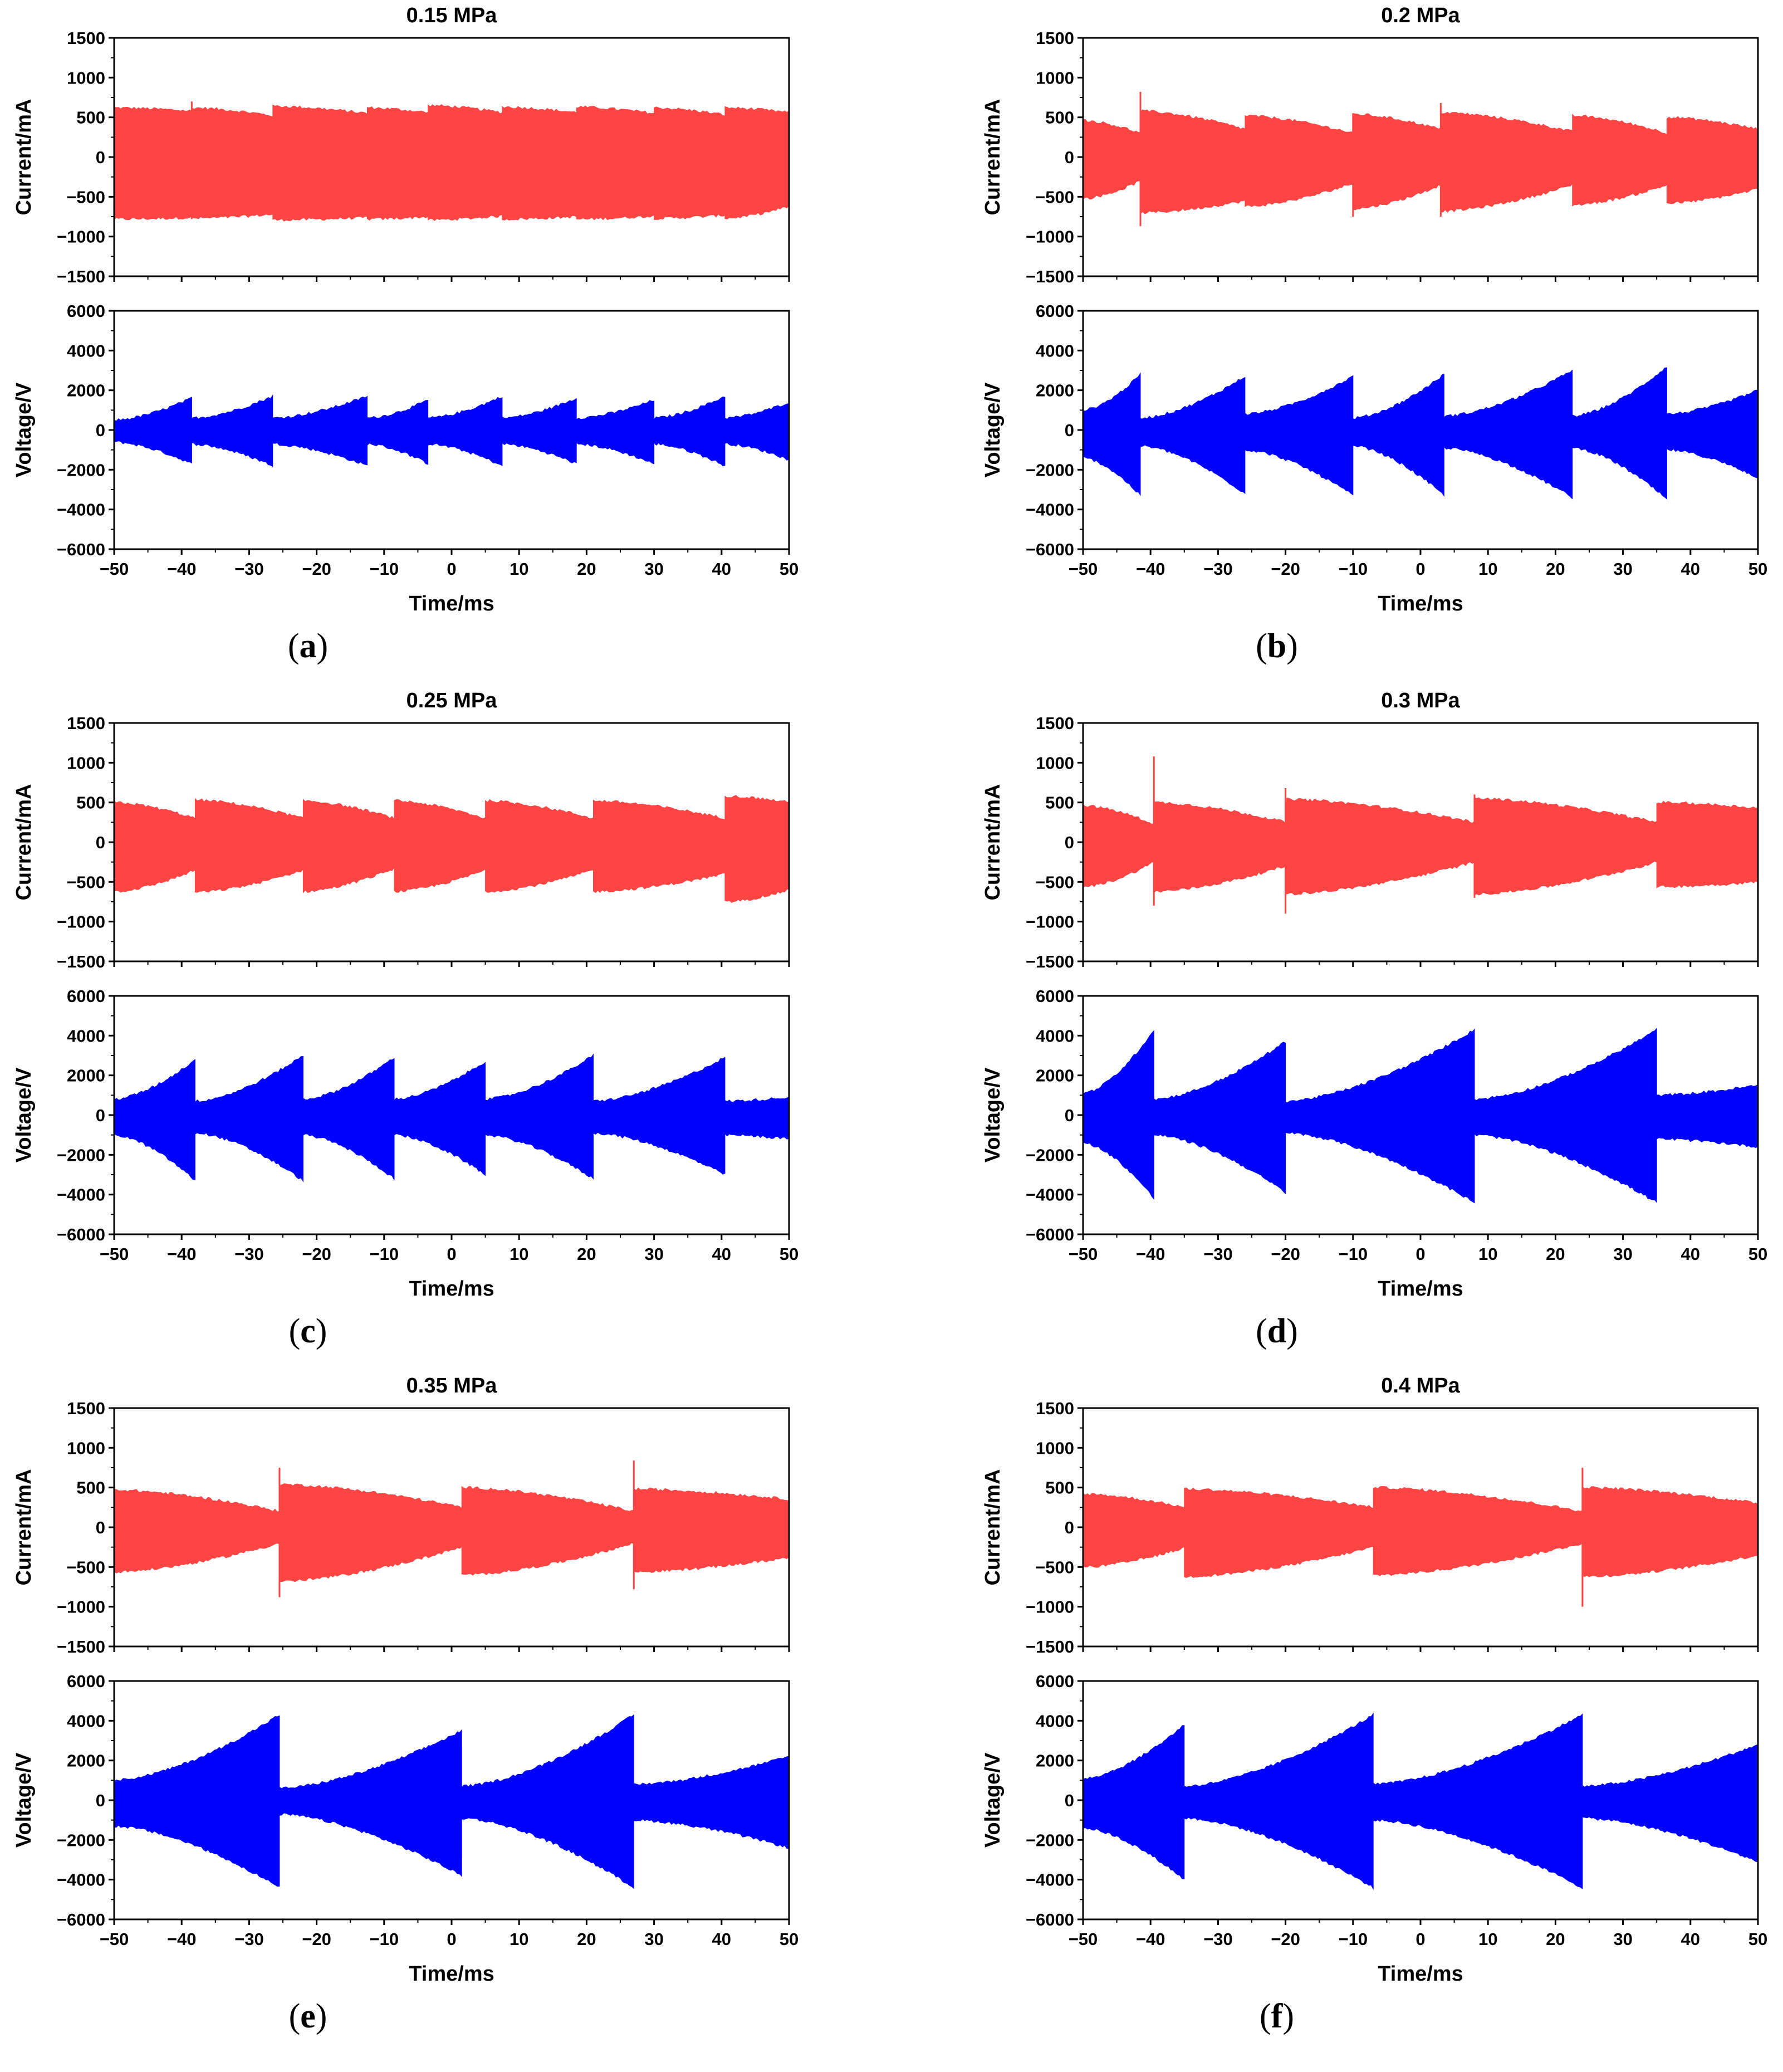 The width and height of the screenshot is (1783, 2072). Describe the element at coordinates (86, 1035) in the screenshot. I see `y-tick-label: 4000` at that location.